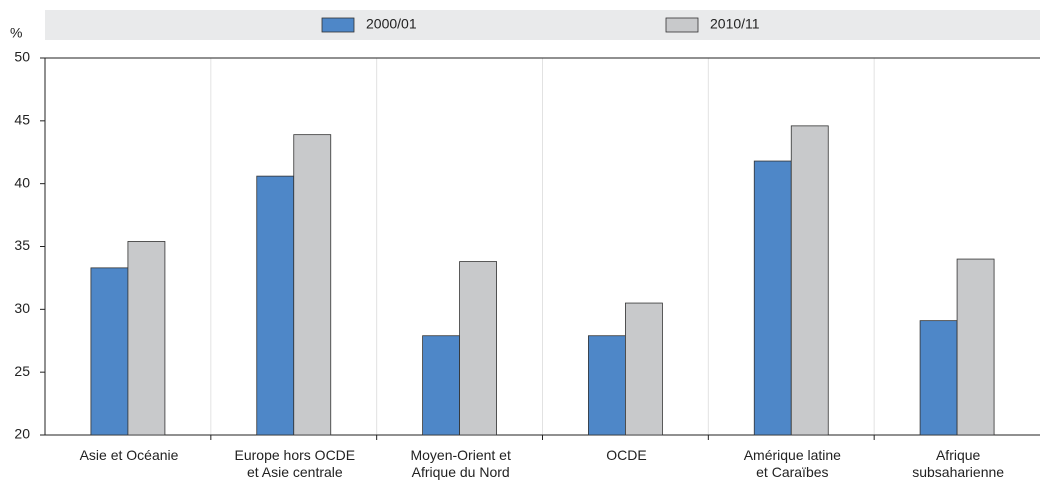 Image resolution: width=1040 pixels, height=489 pixels. Describe the element at coordinates (22, 371) in the screenshot. I see `y-tick-label: 25` at that location.